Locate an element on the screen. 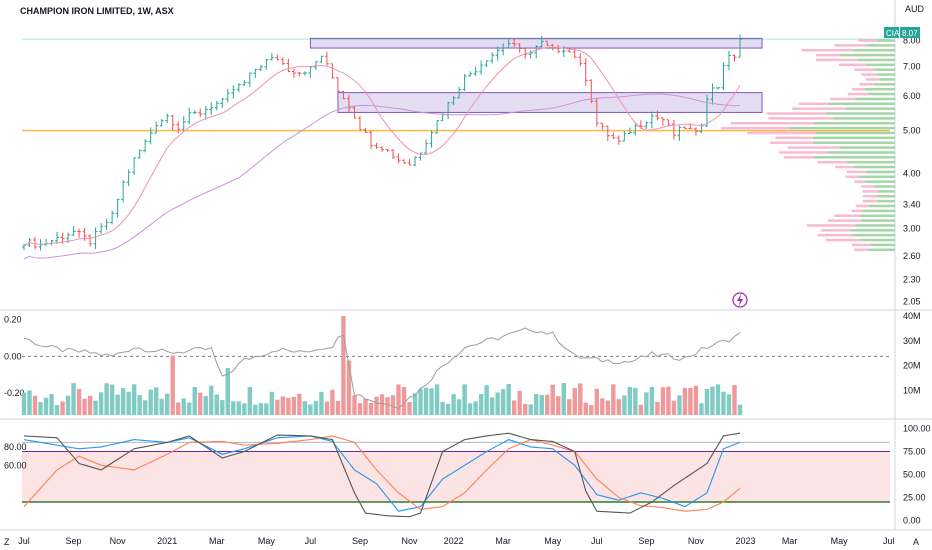 The width and height of the screenshot is (932, 550). time-axis-tick: Jul is located at coordinates (311, 541).